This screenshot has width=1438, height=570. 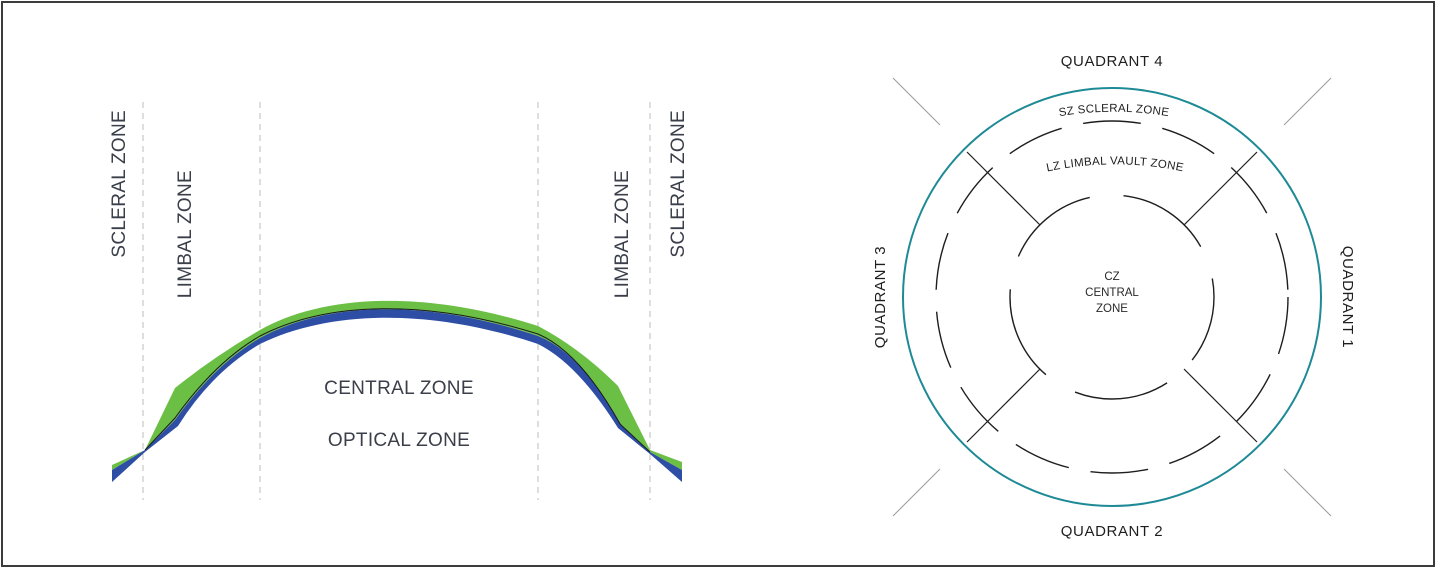 I want to click on tear-layer-line, so click(x=397, y=380).